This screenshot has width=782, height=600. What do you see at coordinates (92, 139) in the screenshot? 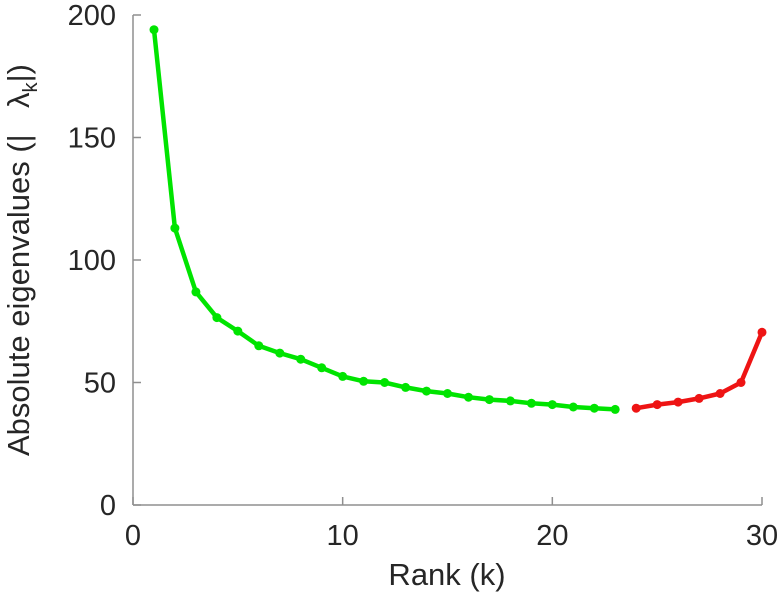
I see `y-tick-label: 150` at bounding box center [92, 139].